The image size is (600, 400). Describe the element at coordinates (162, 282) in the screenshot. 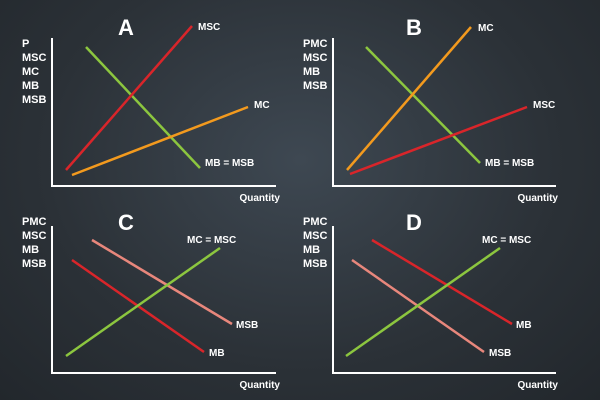

I see `msb-curve` at that location.